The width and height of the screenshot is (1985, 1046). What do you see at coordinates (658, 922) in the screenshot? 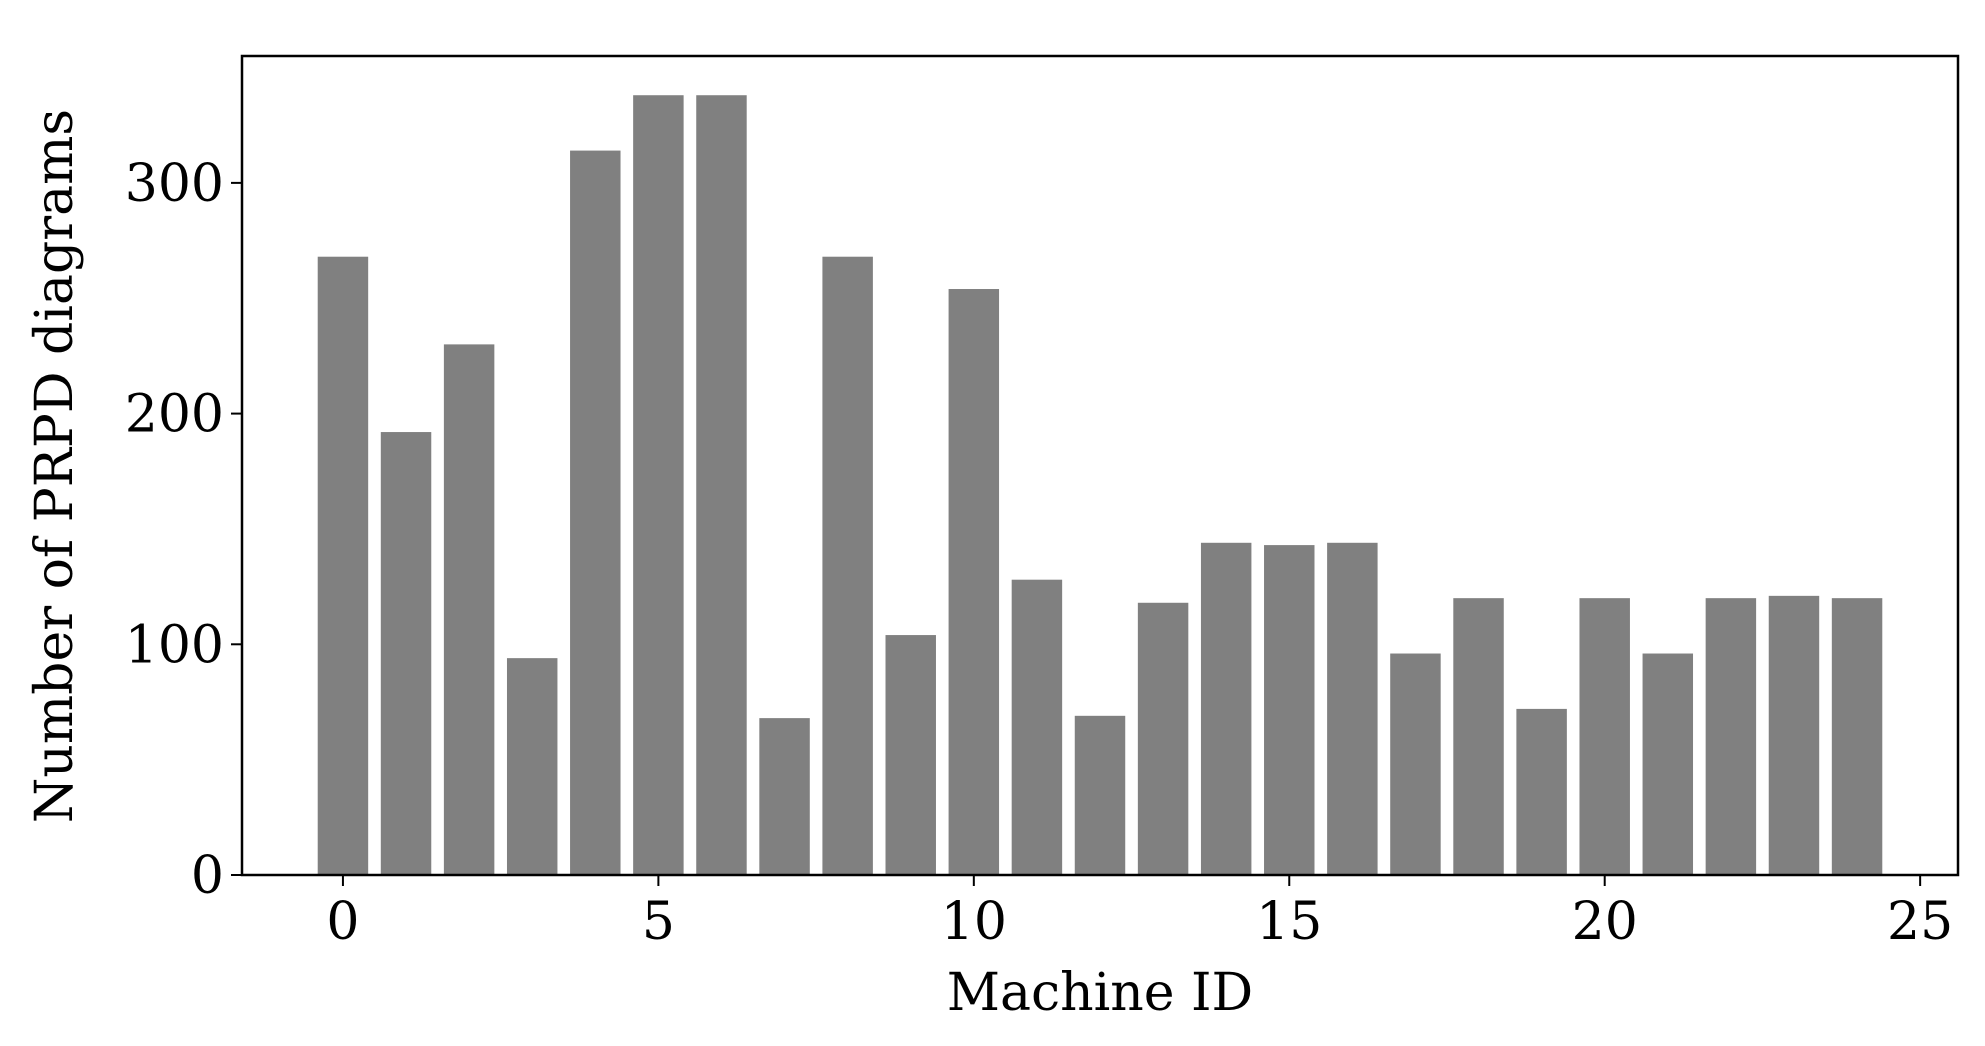
I see `x-tick-label: 5` at bounding box center [658, 922].